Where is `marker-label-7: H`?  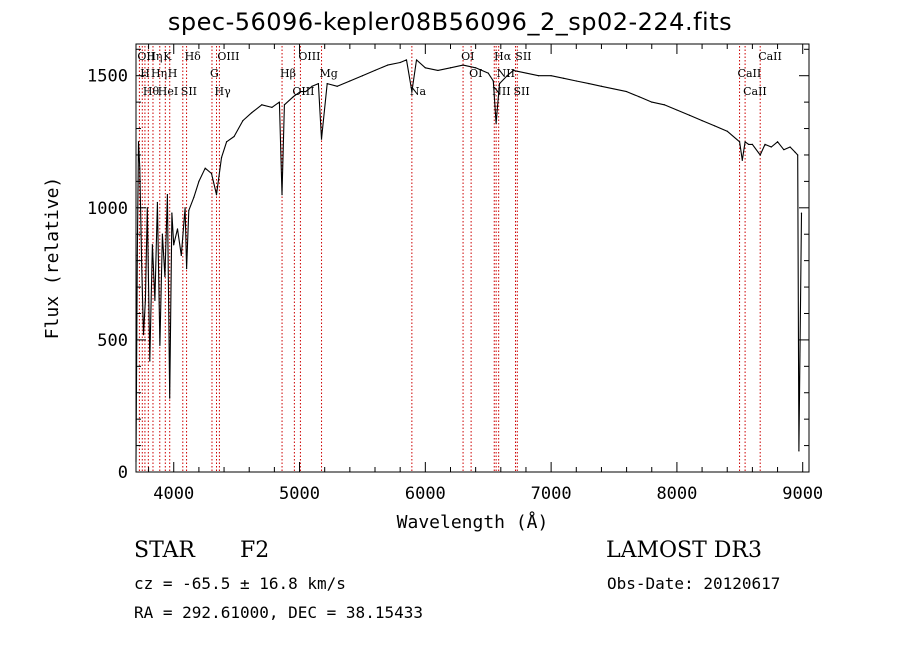 marker-label-7: H is located at coordinates (173, 73).